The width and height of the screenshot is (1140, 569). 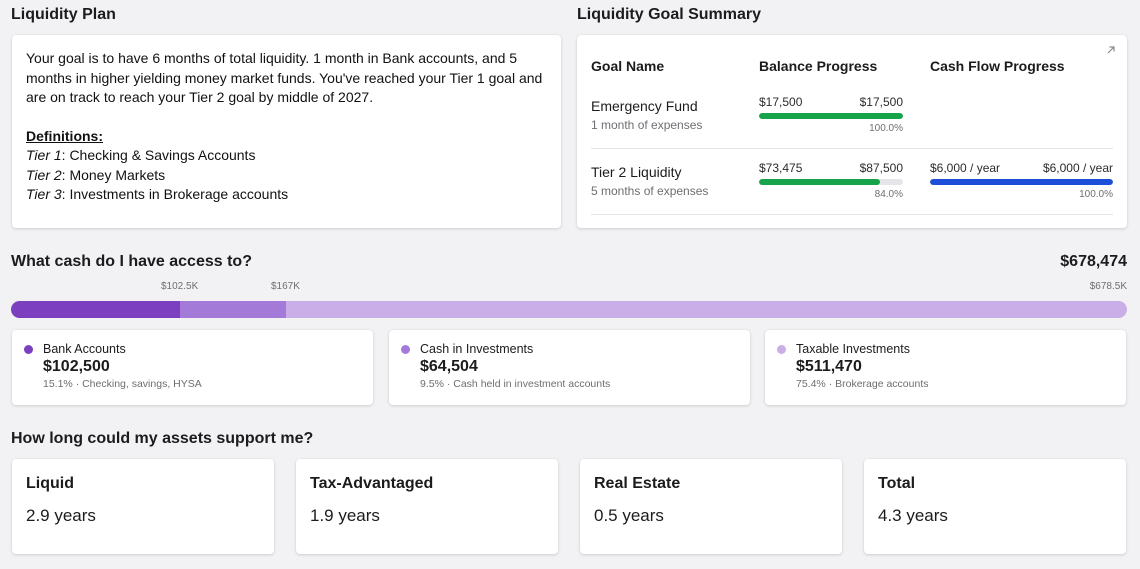 I want to click on runway-label: Liquid, so click(x=50, y=483).